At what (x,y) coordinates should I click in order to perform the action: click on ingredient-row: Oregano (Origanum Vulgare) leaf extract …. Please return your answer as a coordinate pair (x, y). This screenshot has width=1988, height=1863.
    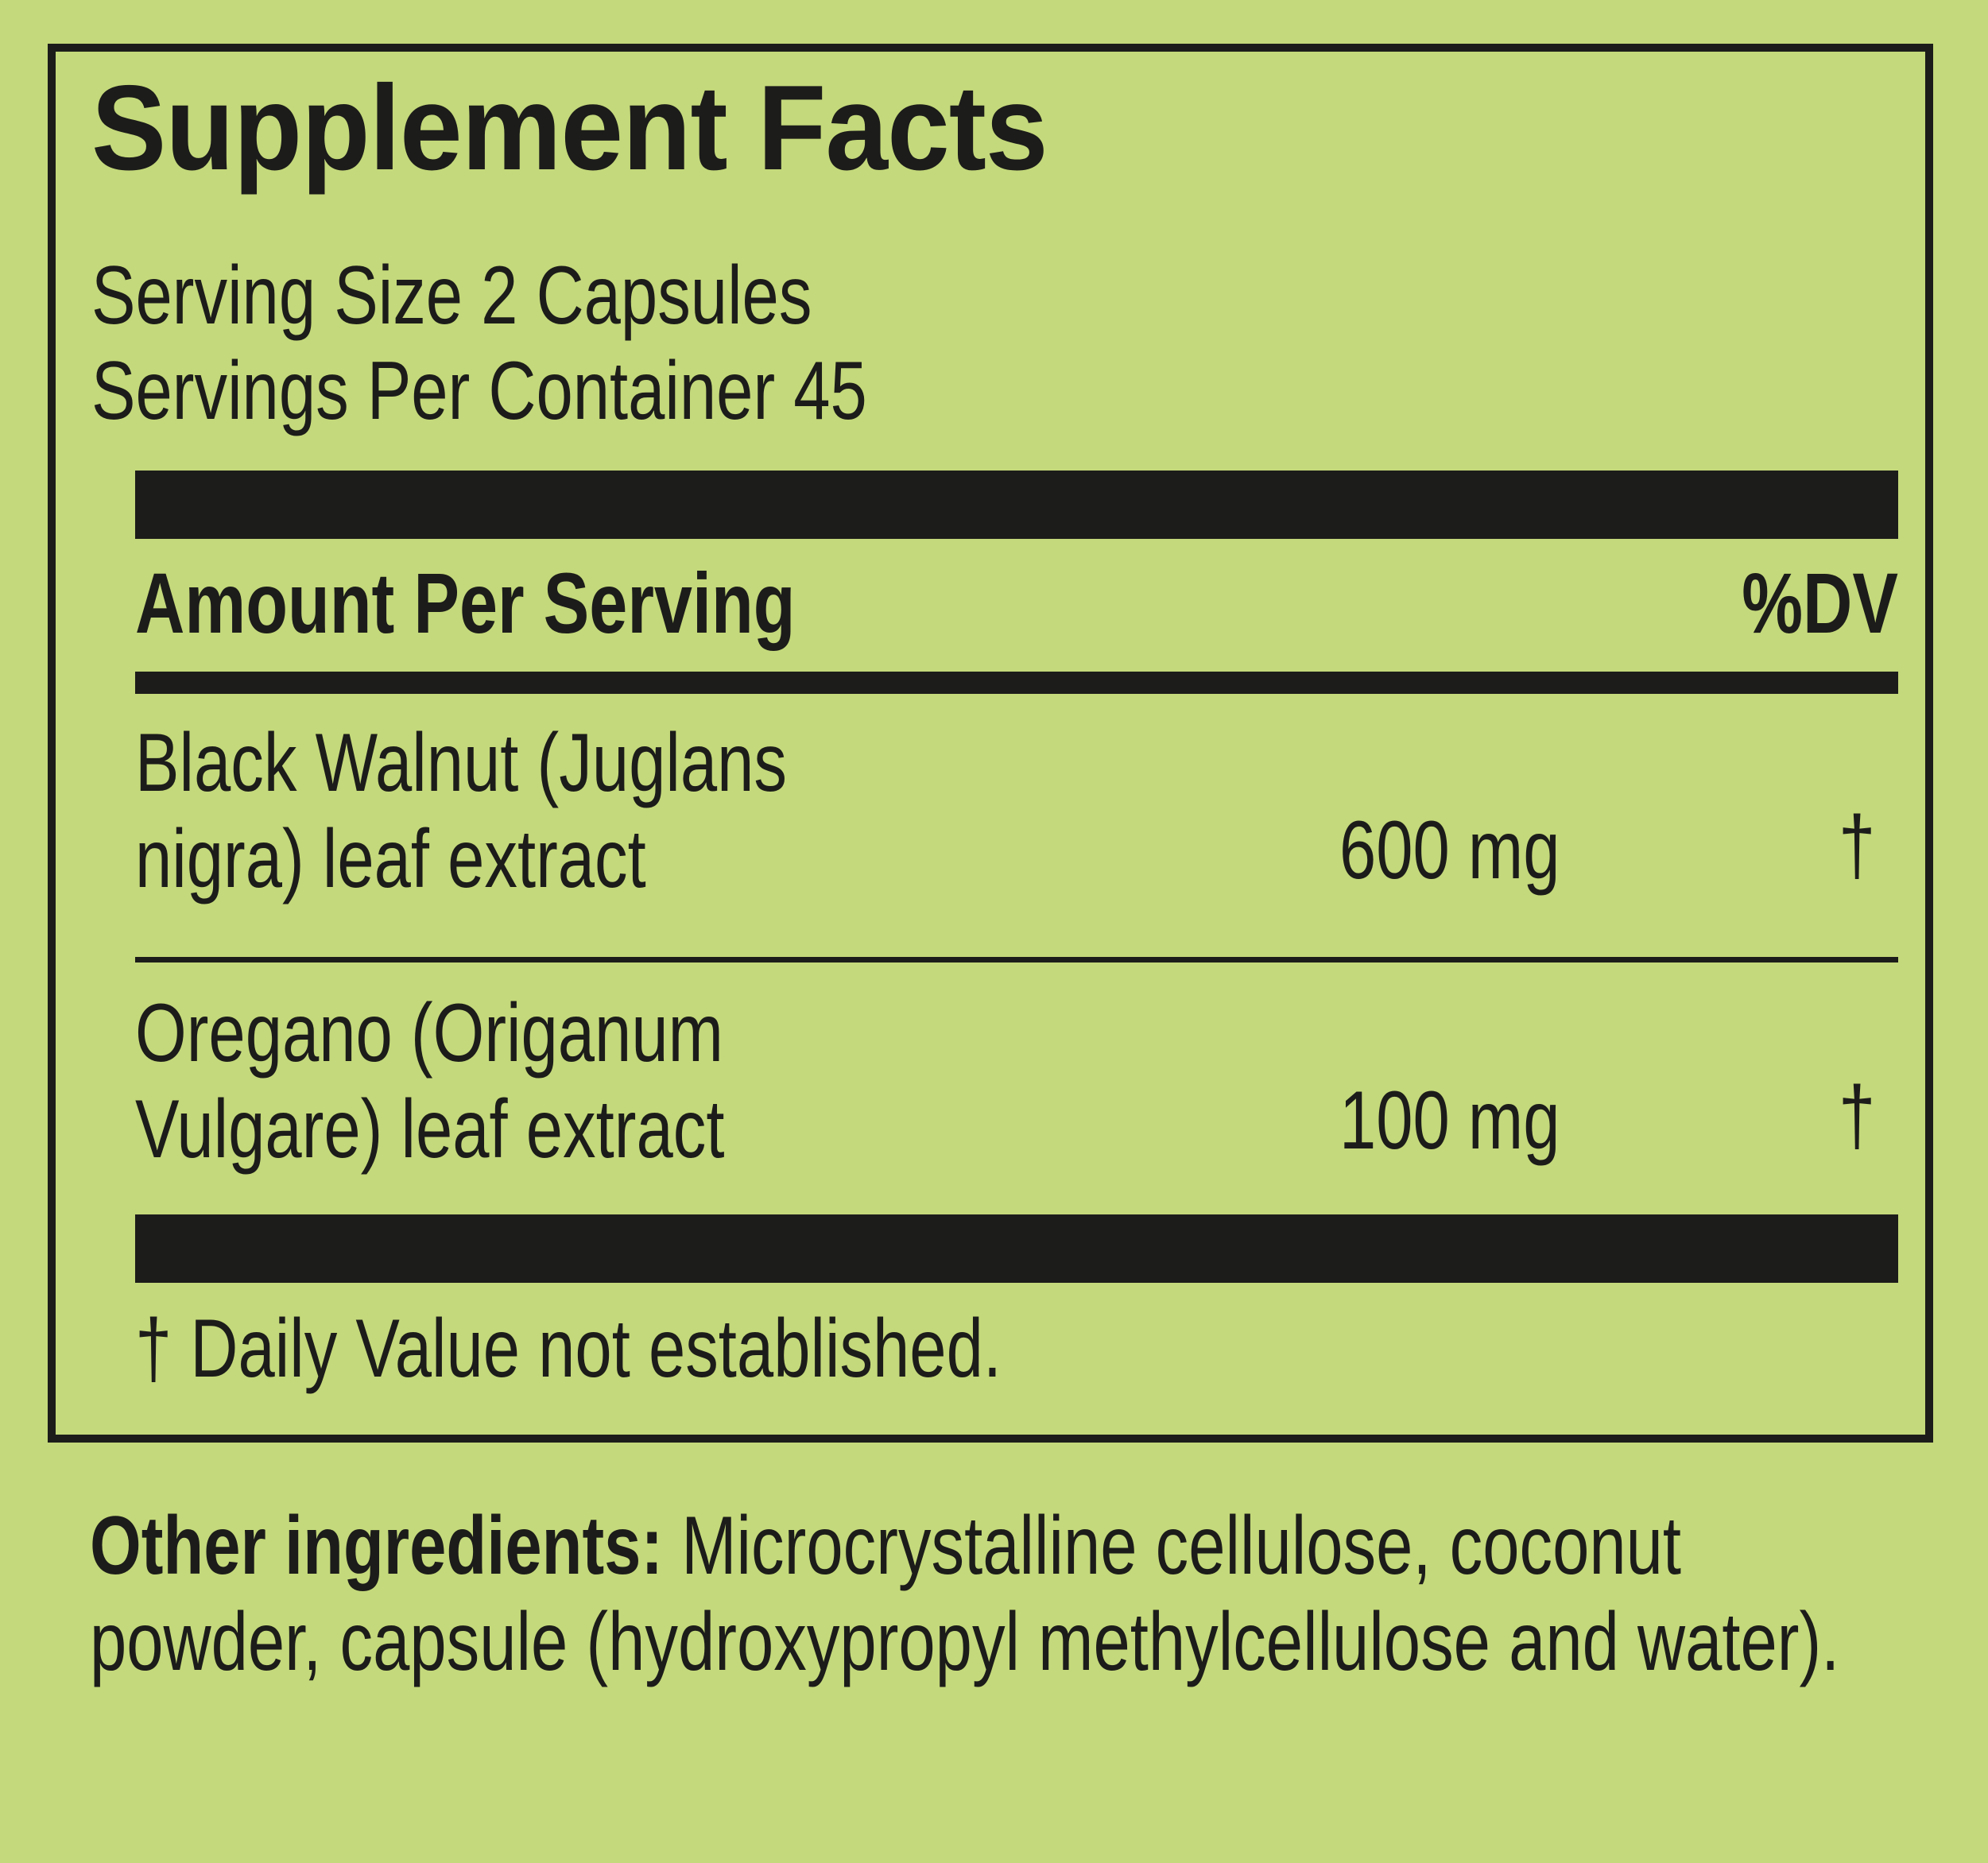
    Looking at the image, I should click on (1017, 1101).